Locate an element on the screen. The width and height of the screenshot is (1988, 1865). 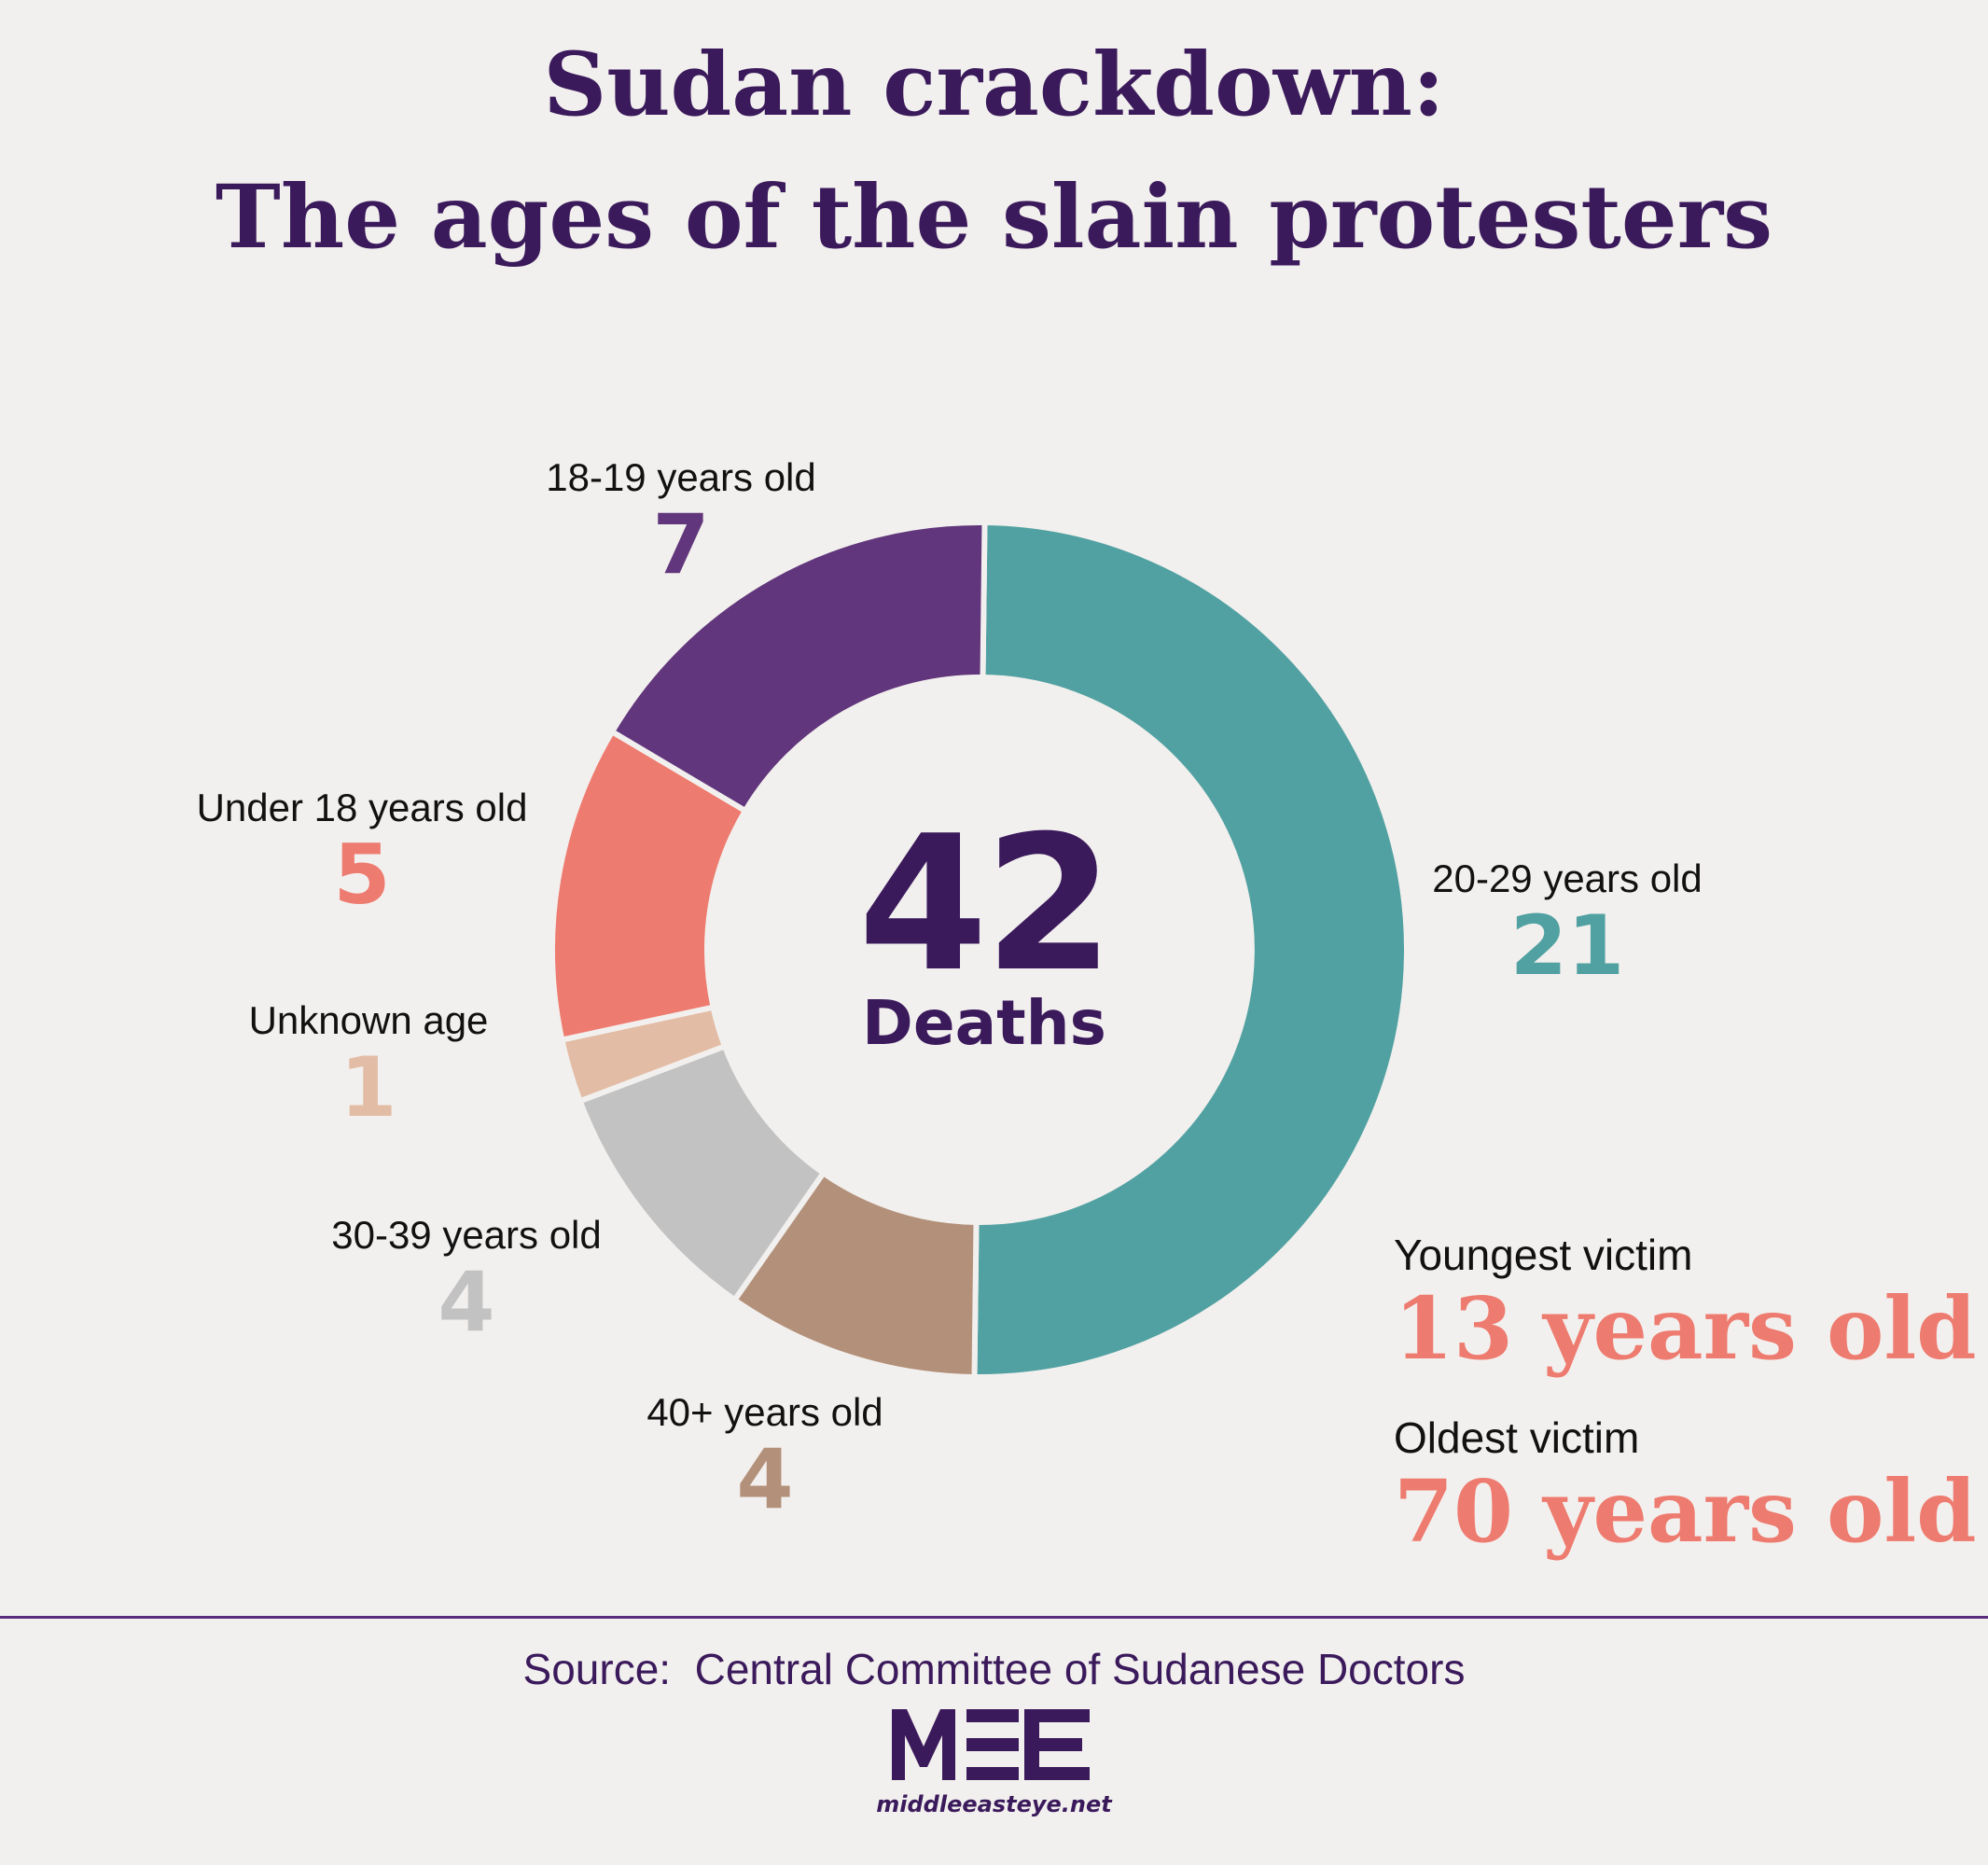
chart-title: Sudan crackdown: is located at coordinates (994, 85).